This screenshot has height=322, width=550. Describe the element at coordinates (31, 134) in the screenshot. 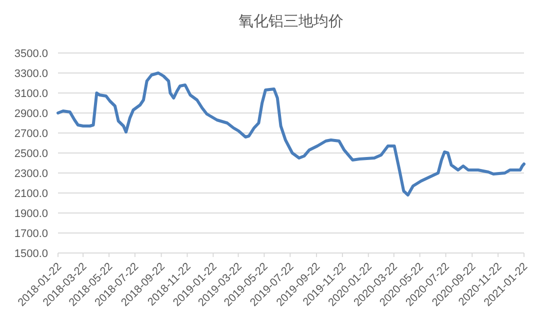

I see `y-tick-label: 2700.0` at that location.